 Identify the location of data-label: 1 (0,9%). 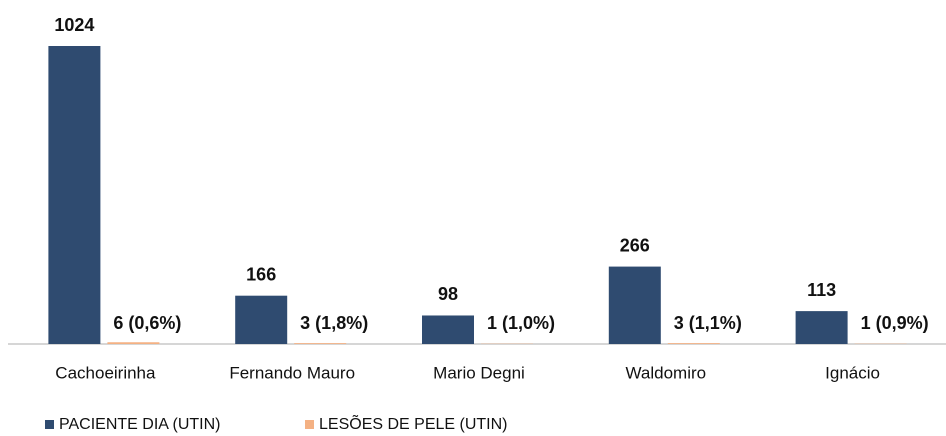
(895, 323).